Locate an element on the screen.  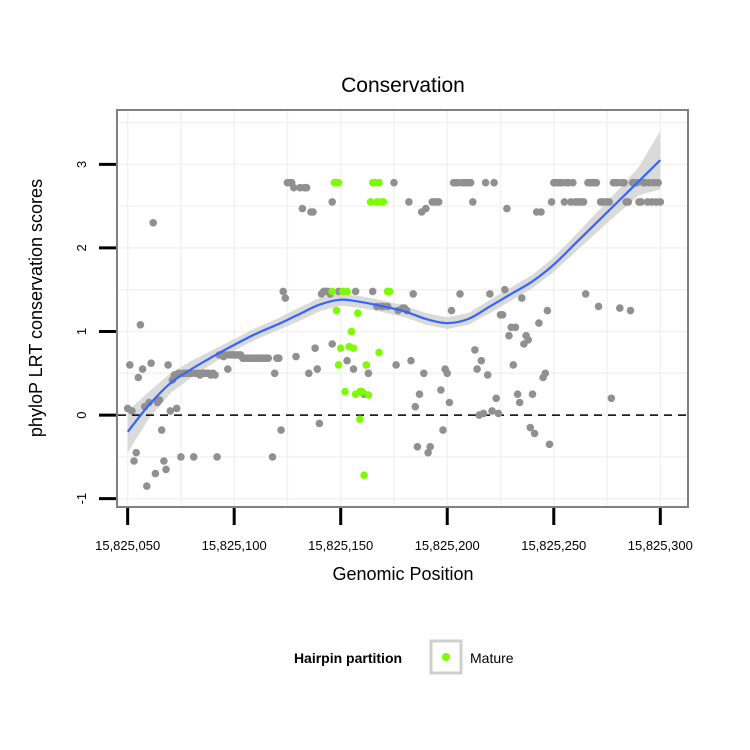
chart-title: Conservation is located at coordinates (403, 85).